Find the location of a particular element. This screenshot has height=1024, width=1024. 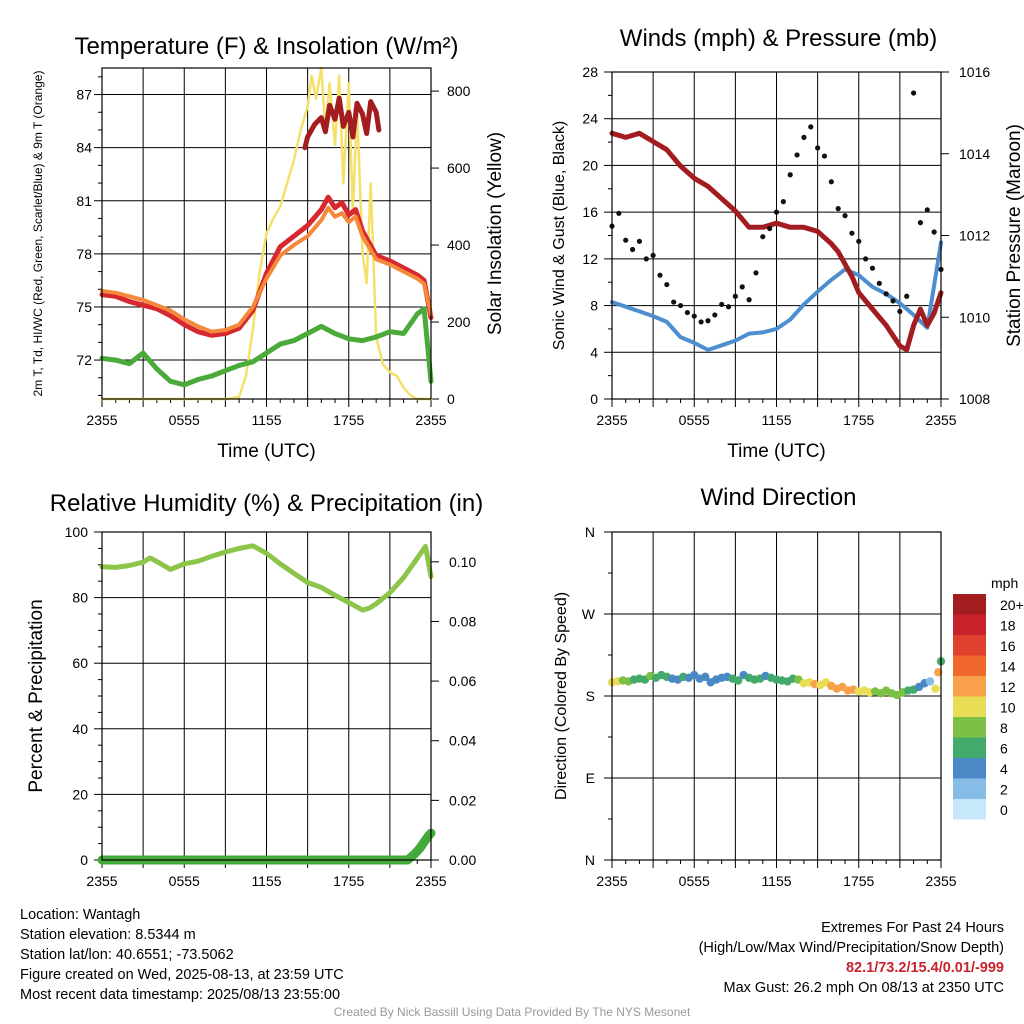

series-line-rh is located at coordinates (266, 578).